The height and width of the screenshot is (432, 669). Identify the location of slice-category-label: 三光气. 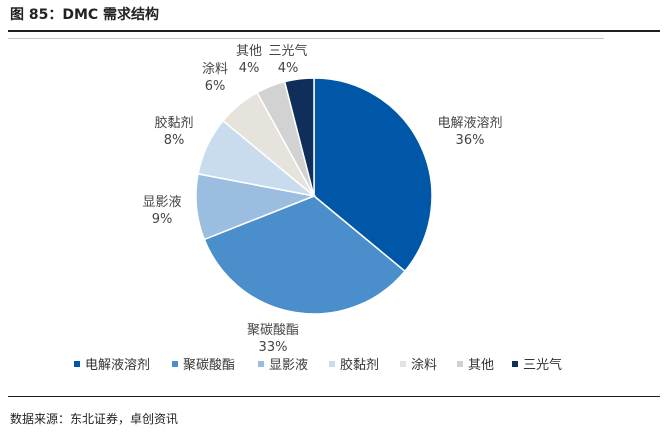
(287, 51).